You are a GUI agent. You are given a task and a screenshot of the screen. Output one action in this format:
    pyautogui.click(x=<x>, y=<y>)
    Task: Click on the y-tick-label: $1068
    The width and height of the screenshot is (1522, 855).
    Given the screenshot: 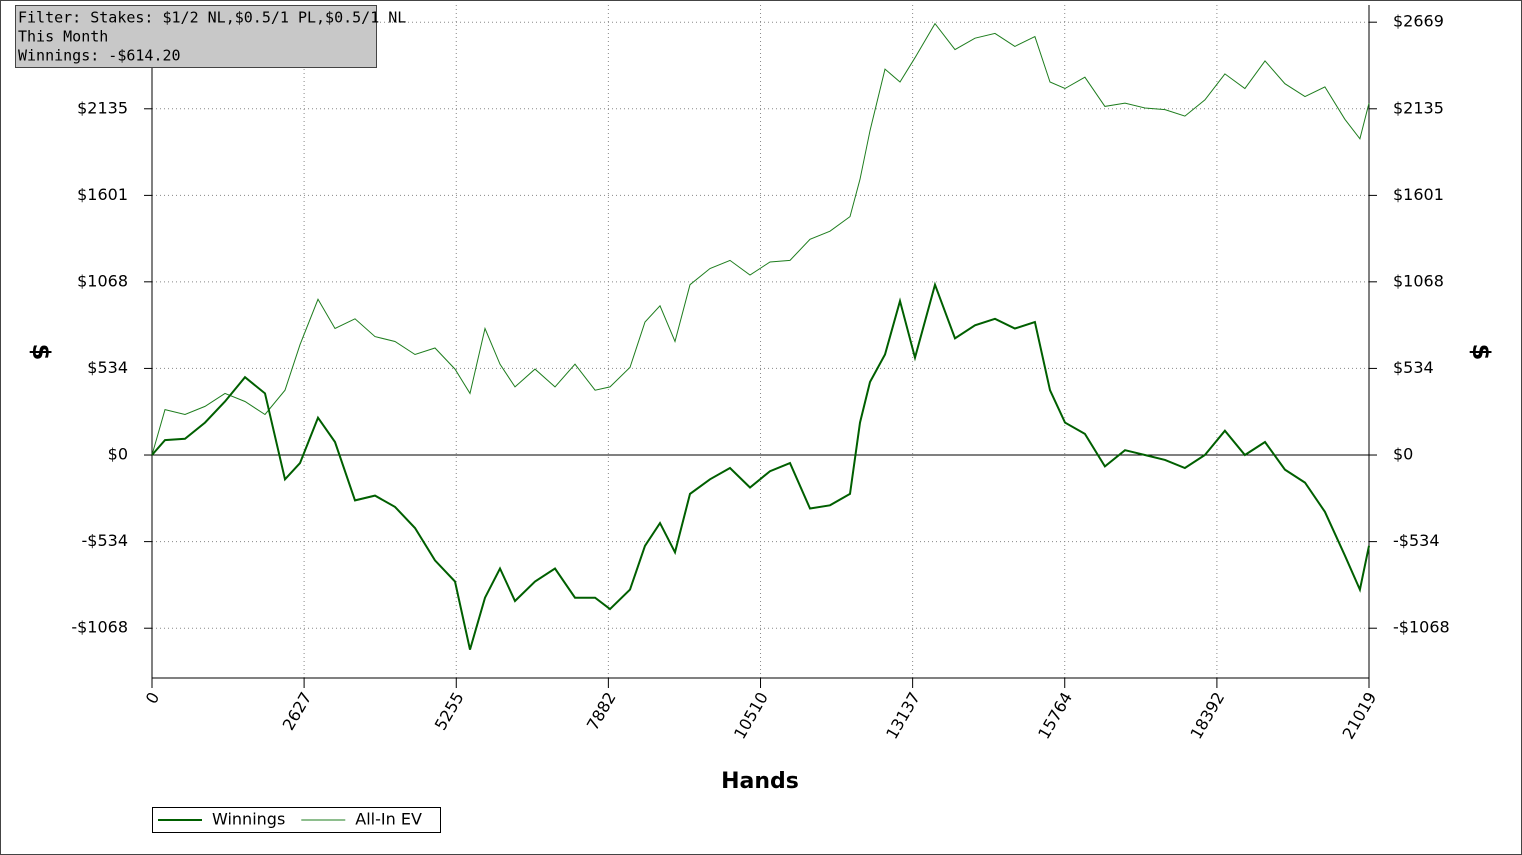 What is the action you would take?
    pyautogui.click(x=102, y=280)
    